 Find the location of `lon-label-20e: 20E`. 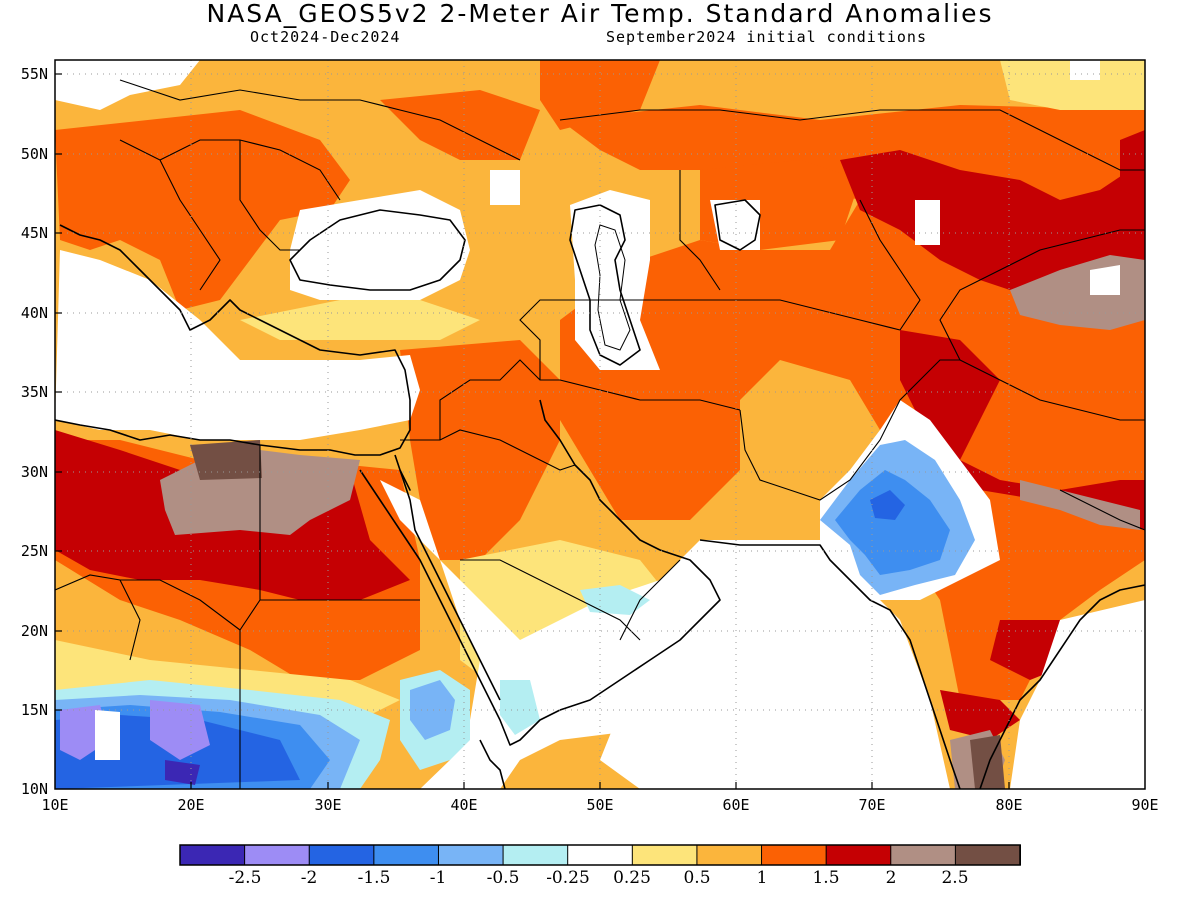

lon-label-20e: 20E is located at coordinates (191, 805).